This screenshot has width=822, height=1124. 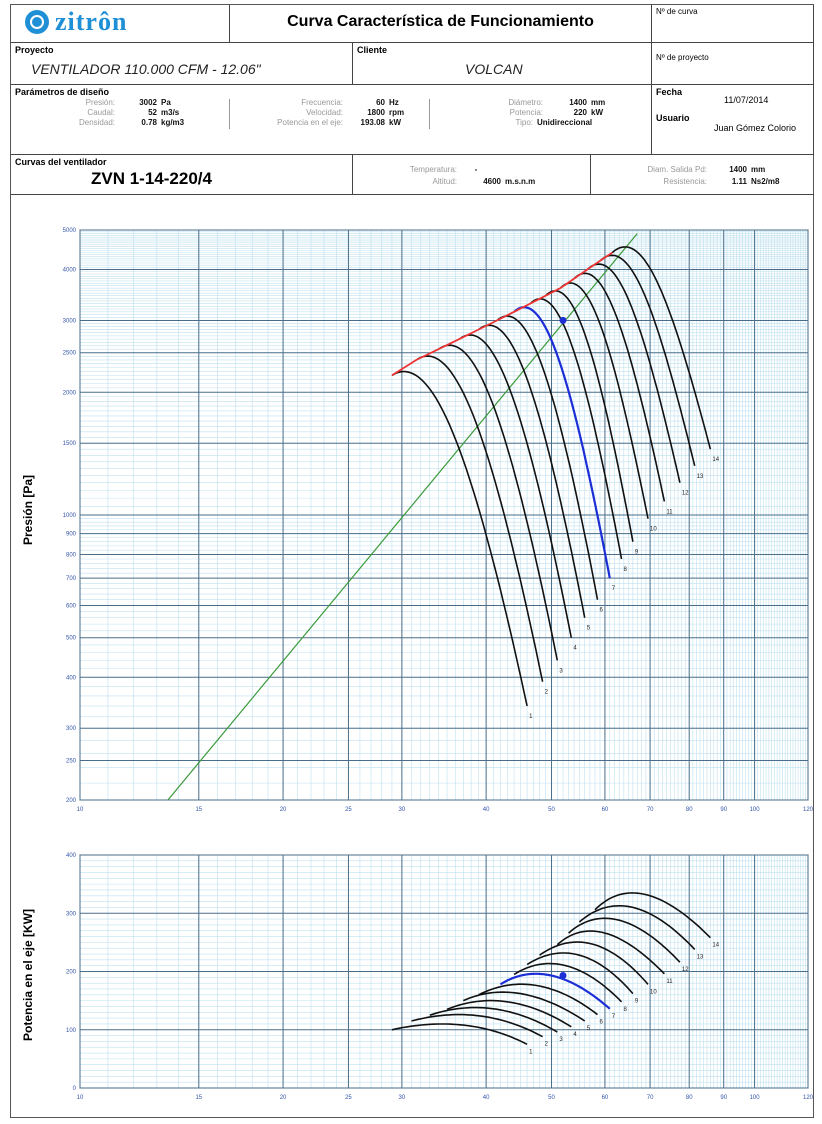 What do you see at coordinates (170, 112) in the screenshot?
I see `caudal-unit: m3/s` at bounding box center [170, 112].